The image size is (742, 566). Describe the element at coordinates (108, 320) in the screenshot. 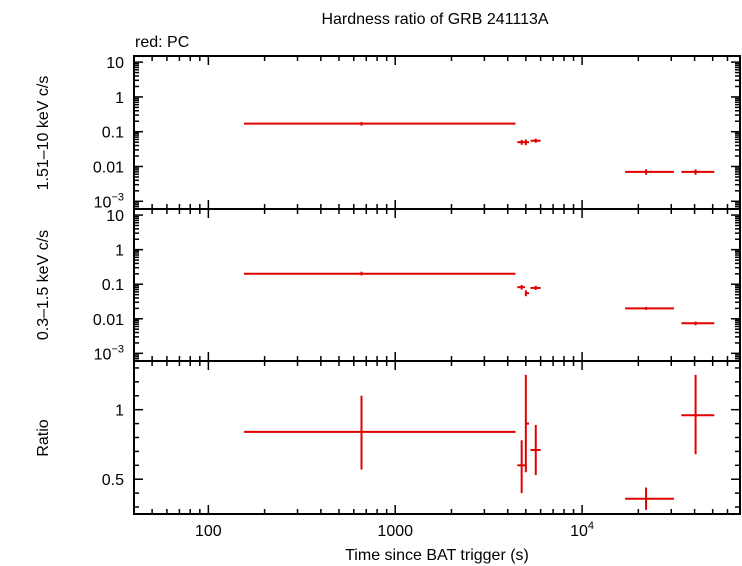

I see `y-tick-label-soft: 0.01` at that location.